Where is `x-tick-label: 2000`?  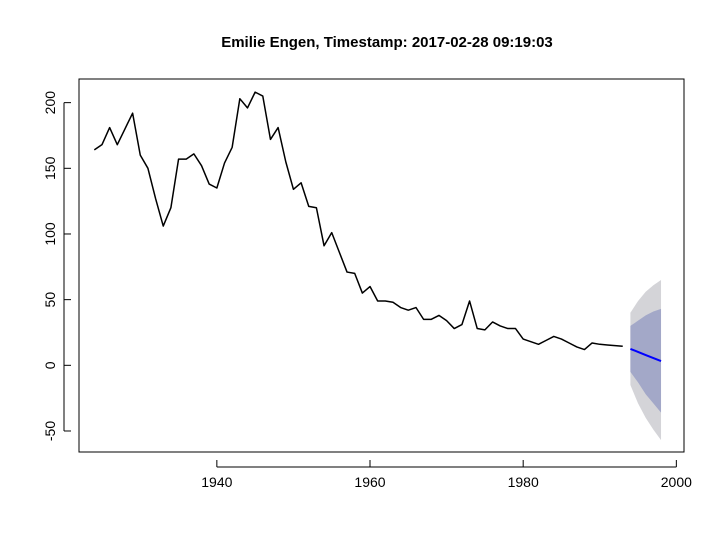 x-tick-label: 2000 is located at coordinates (676, 482).